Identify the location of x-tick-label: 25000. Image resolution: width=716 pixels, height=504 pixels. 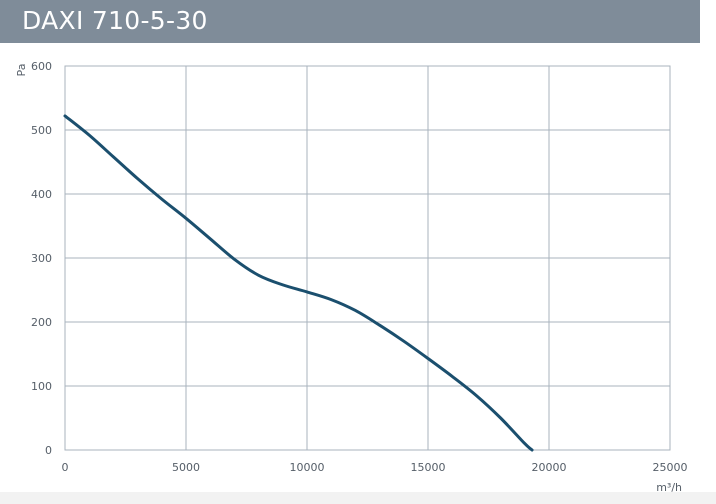
(670, 467).